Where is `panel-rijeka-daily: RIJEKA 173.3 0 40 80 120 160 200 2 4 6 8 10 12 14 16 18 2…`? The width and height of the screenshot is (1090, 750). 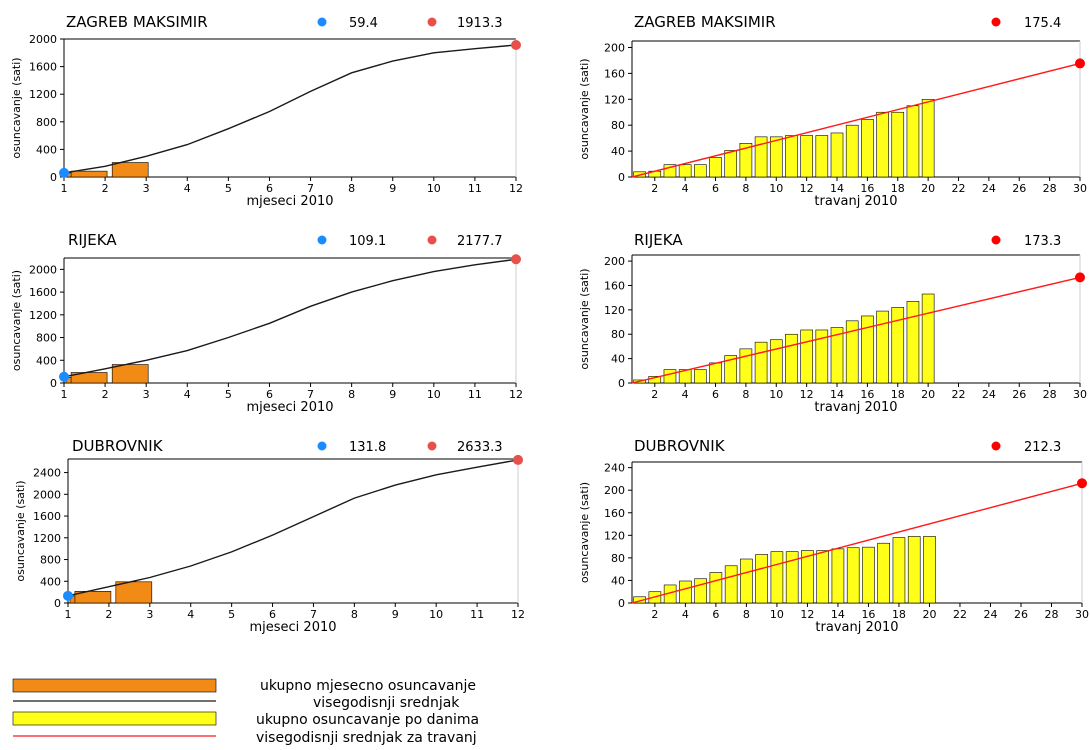
panel-rijeka-daily: RIJEKA 173.3 0 40 80 120 160 200 2 4 6 8 10 12 14 16 18 2… is located at coordinates (825, 326).